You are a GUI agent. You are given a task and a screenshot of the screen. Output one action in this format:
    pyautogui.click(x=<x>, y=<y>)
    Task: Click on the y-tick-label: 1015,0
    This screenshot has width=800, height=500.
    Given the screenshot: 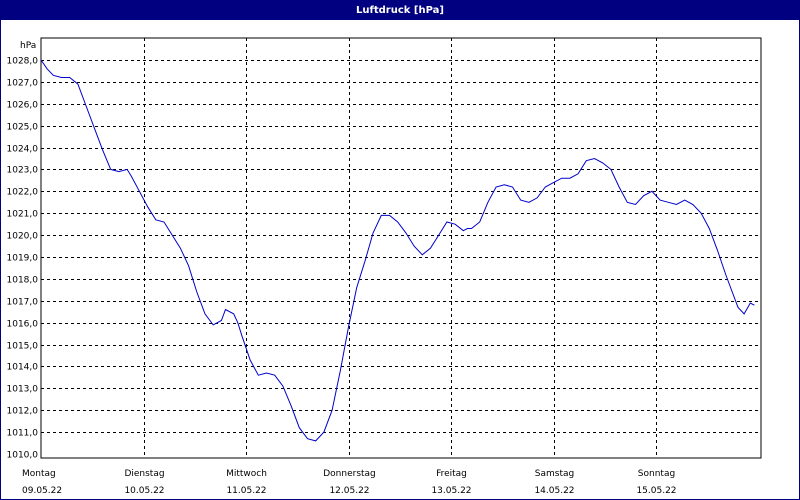 What is the action you would take?
    pyautogui.click(x=23, y=347)
    